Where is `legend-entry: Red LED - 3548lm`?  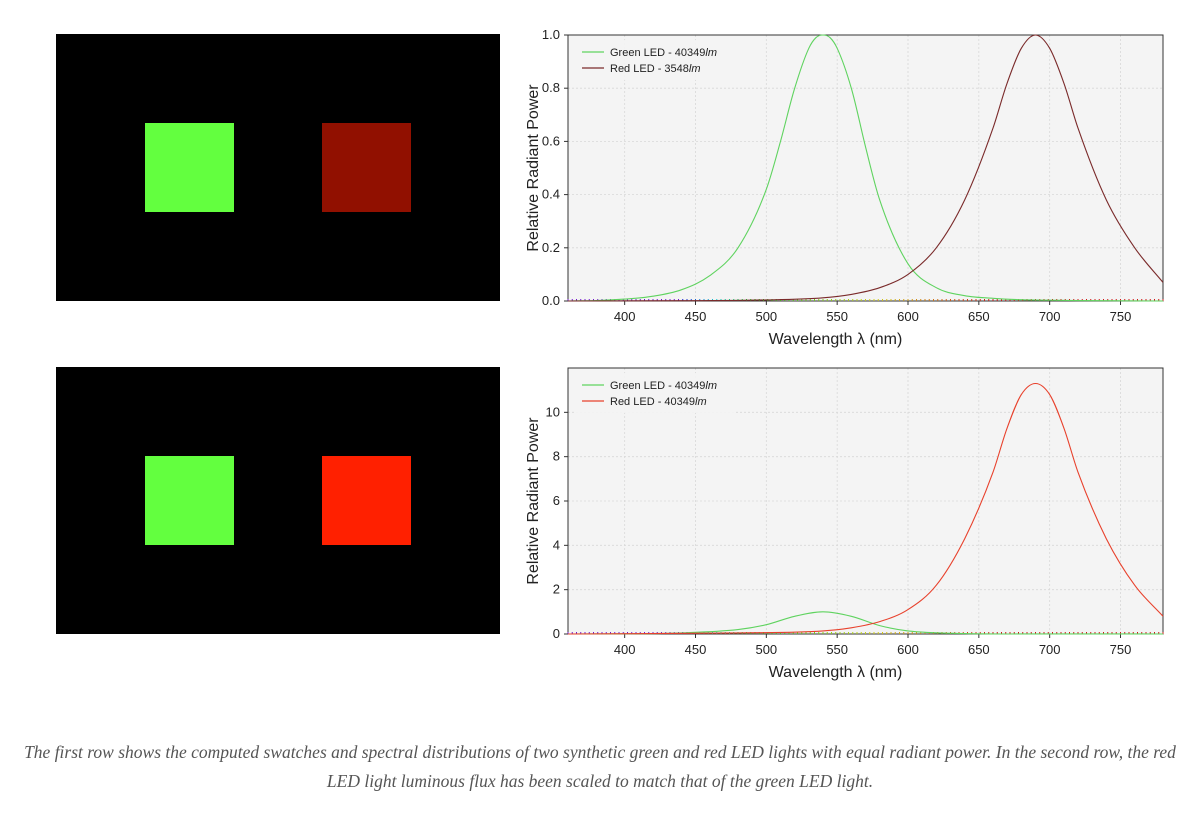 legend-entry: Red LED - 3548lm is located at coordinates (655, 69).